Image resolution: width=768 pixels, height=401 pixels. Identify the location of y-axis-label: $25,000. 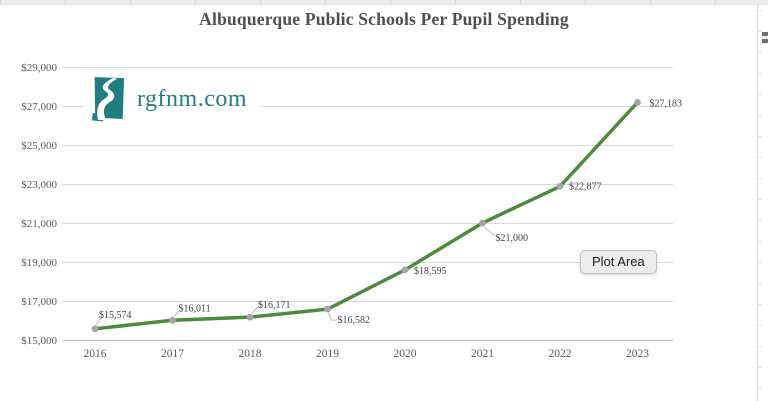
(39, 146).